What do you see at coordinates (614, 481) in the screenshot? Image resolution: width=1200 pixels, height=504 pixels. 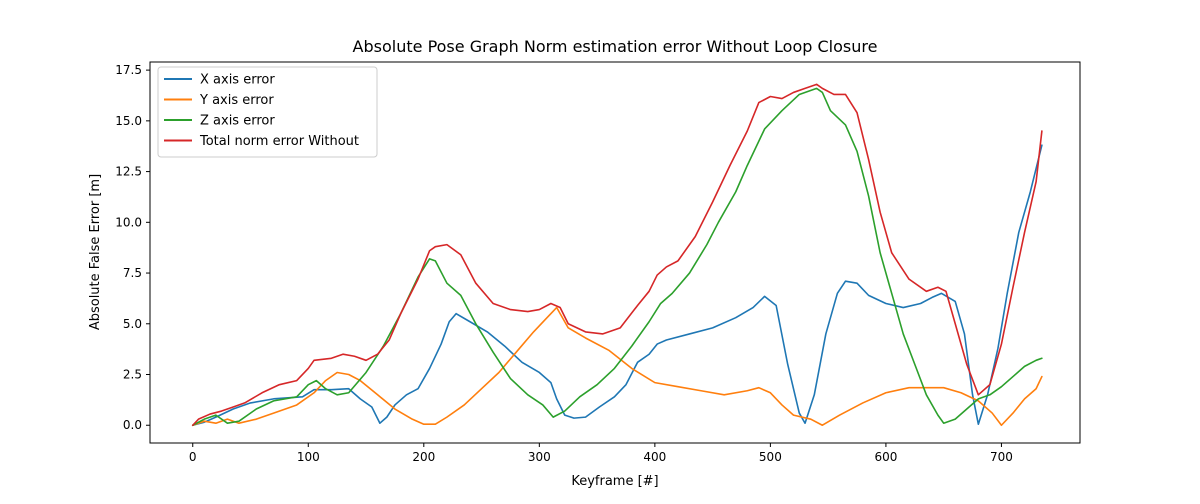 I see `x-axis-label: Keyframe [#]` at bounding box center [614, 481].